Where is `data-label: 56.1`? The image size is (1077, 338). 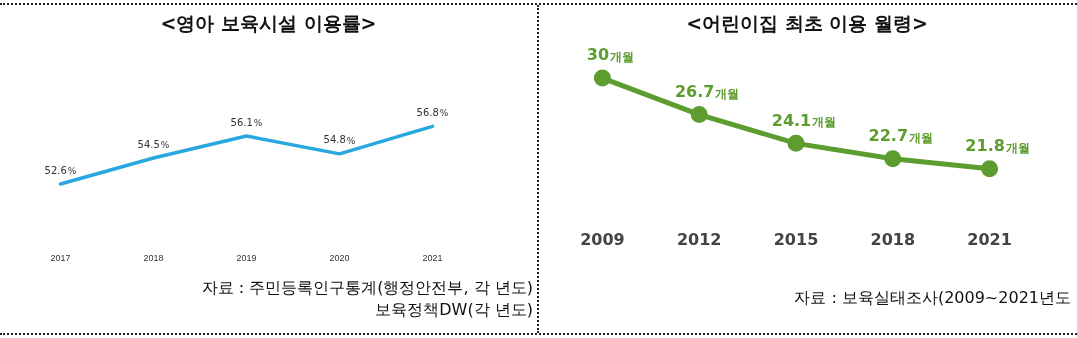 data-label: 56.1 is located at coordinates (241, 122).